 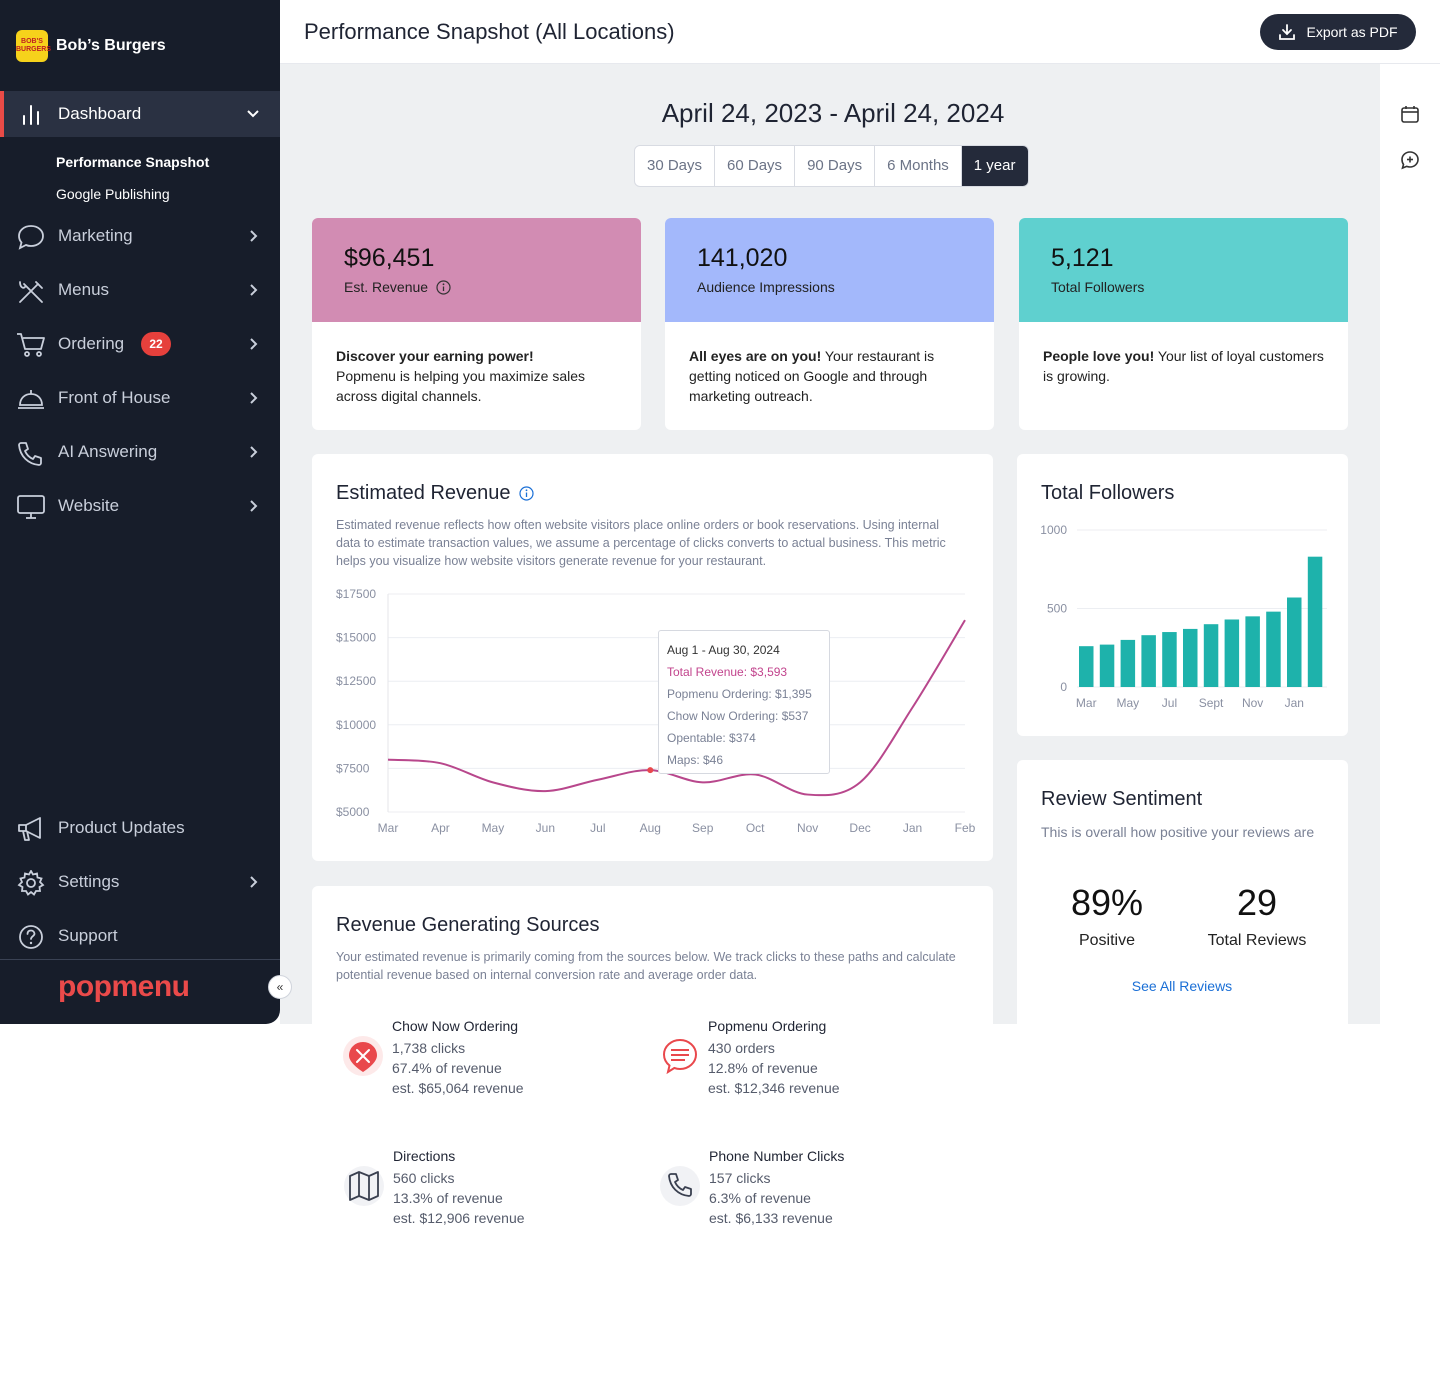 What do you see at coordinates (1338, 32) in the screenshot?
I see `export-pdf-button: Export as PDF` at bounding box center [1338, 32].